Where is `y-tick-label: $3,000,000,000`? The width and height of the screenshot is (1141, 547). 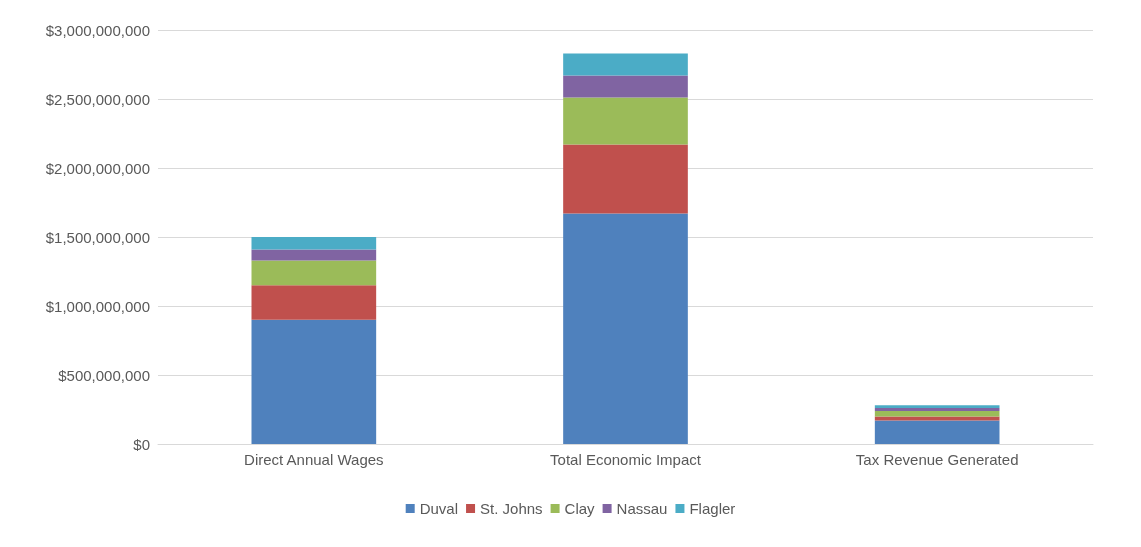 y-tick-label: $3,000,000,000 is located at coordinates (97, 30).